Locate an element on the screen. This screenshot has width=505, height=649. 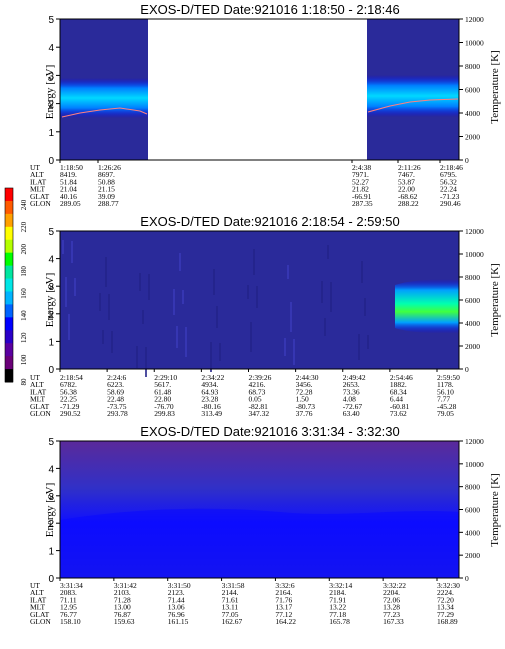
table-cell: 13.28 is located at coordinates (391, 607).